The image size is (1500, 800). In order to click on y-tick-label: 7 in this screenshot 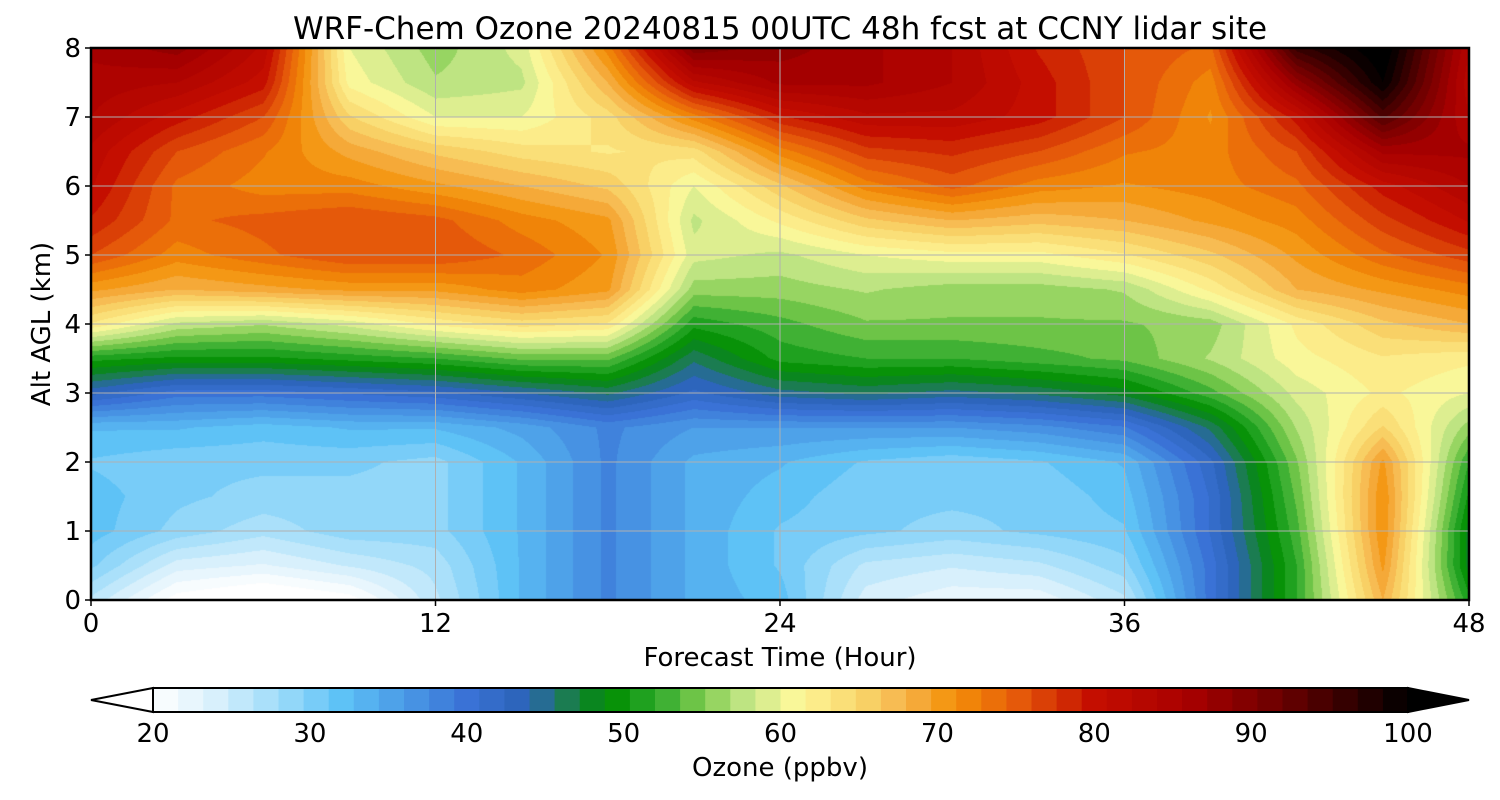, I will do `click(72, 118)`.